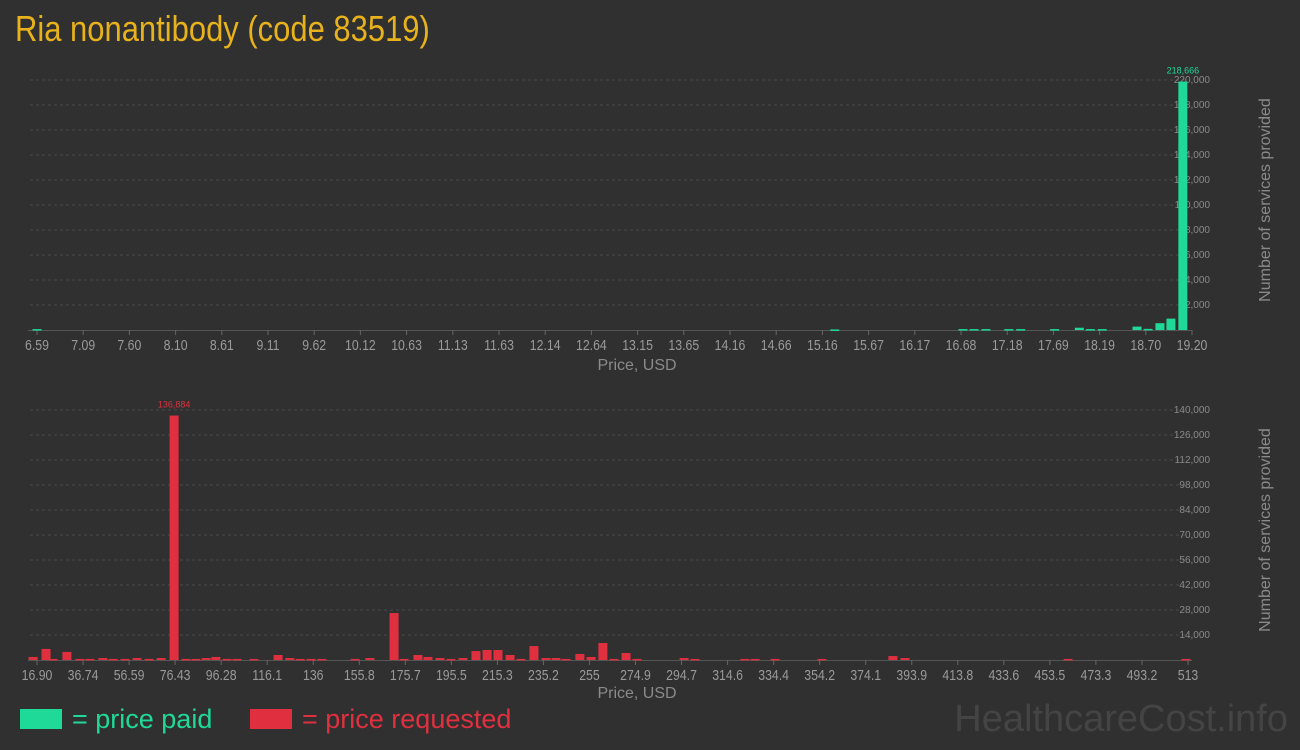 This screenshot has width=1300, height=750. Describe the element at coordinates (222, 345) in the screenshot. I see `x-tick-label: 8.61` at that location.